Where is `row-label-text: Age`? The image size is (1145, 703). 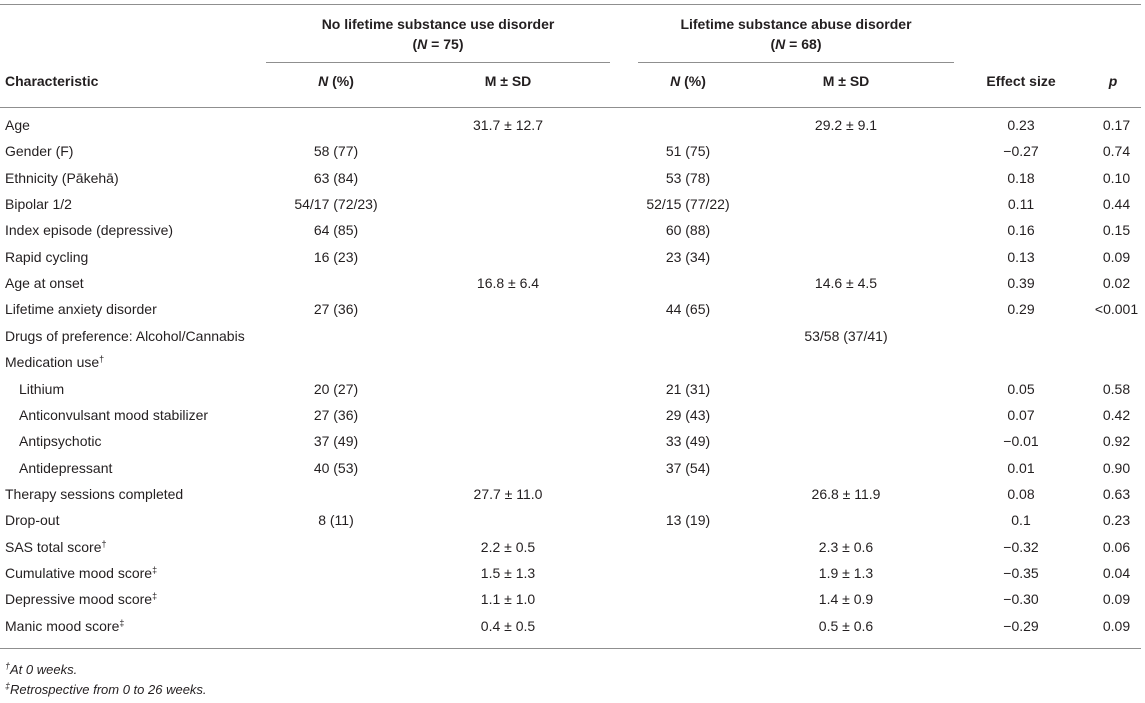 row-label-text: Age is located at coordinates (17, 125).